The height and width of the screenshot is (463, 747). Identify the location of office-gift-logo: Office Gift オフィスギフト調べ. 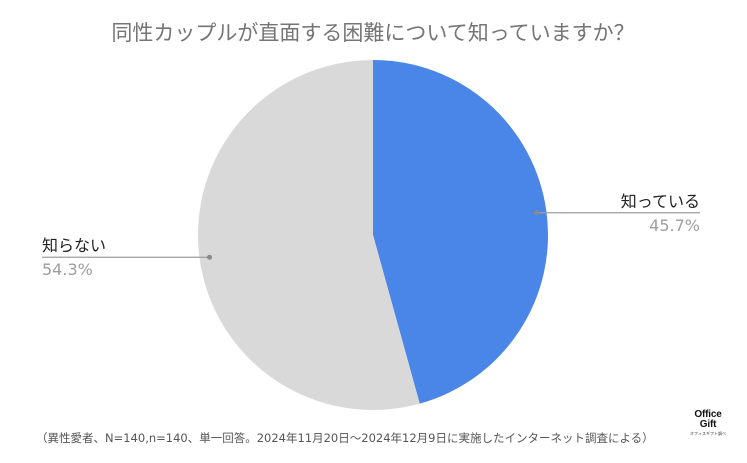
(708, 423).